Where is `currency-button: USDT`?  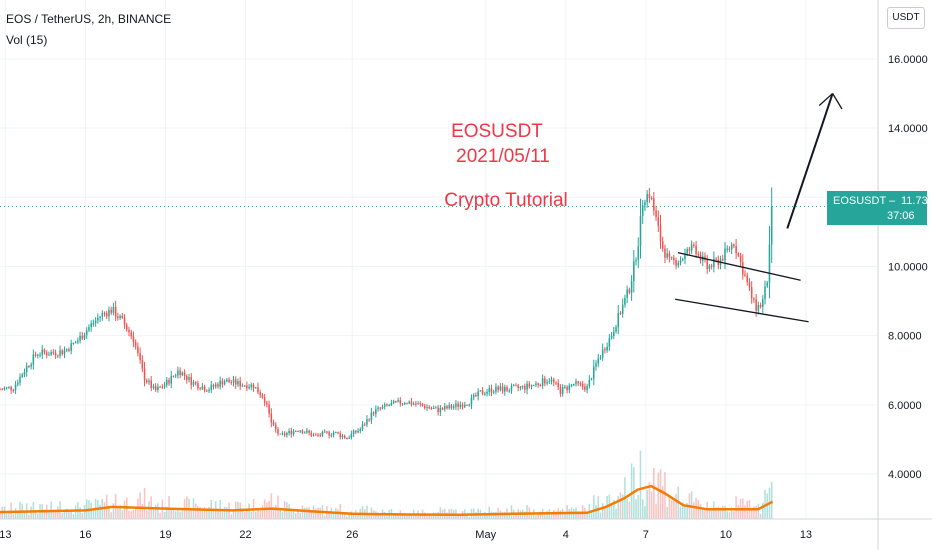
currency-button: USDT is located at coordinates (906, 18).